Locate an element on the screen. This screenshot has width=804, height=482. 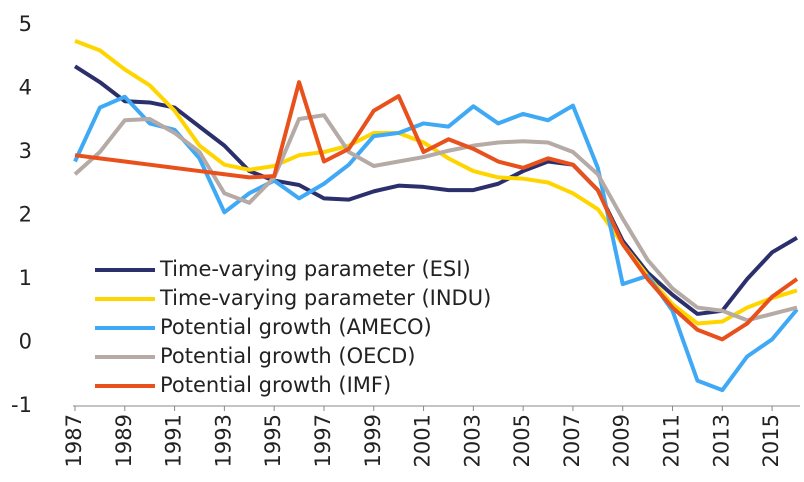
legend-label: Potential growth (OECD) is located at coordinates (287, 356).